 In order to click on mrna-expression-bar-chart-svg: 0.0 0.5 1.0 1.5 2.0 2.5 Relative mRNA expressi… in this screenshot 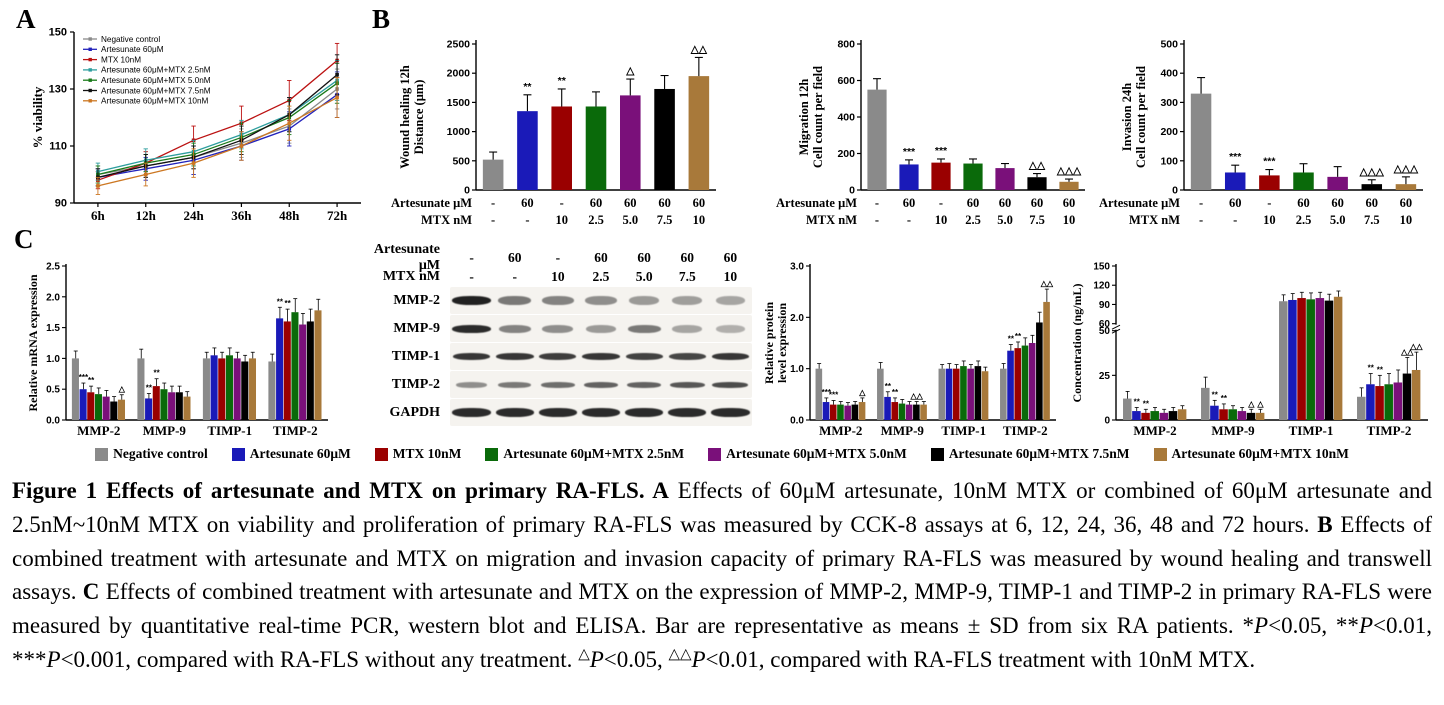, I will do `click(177, 350)`.